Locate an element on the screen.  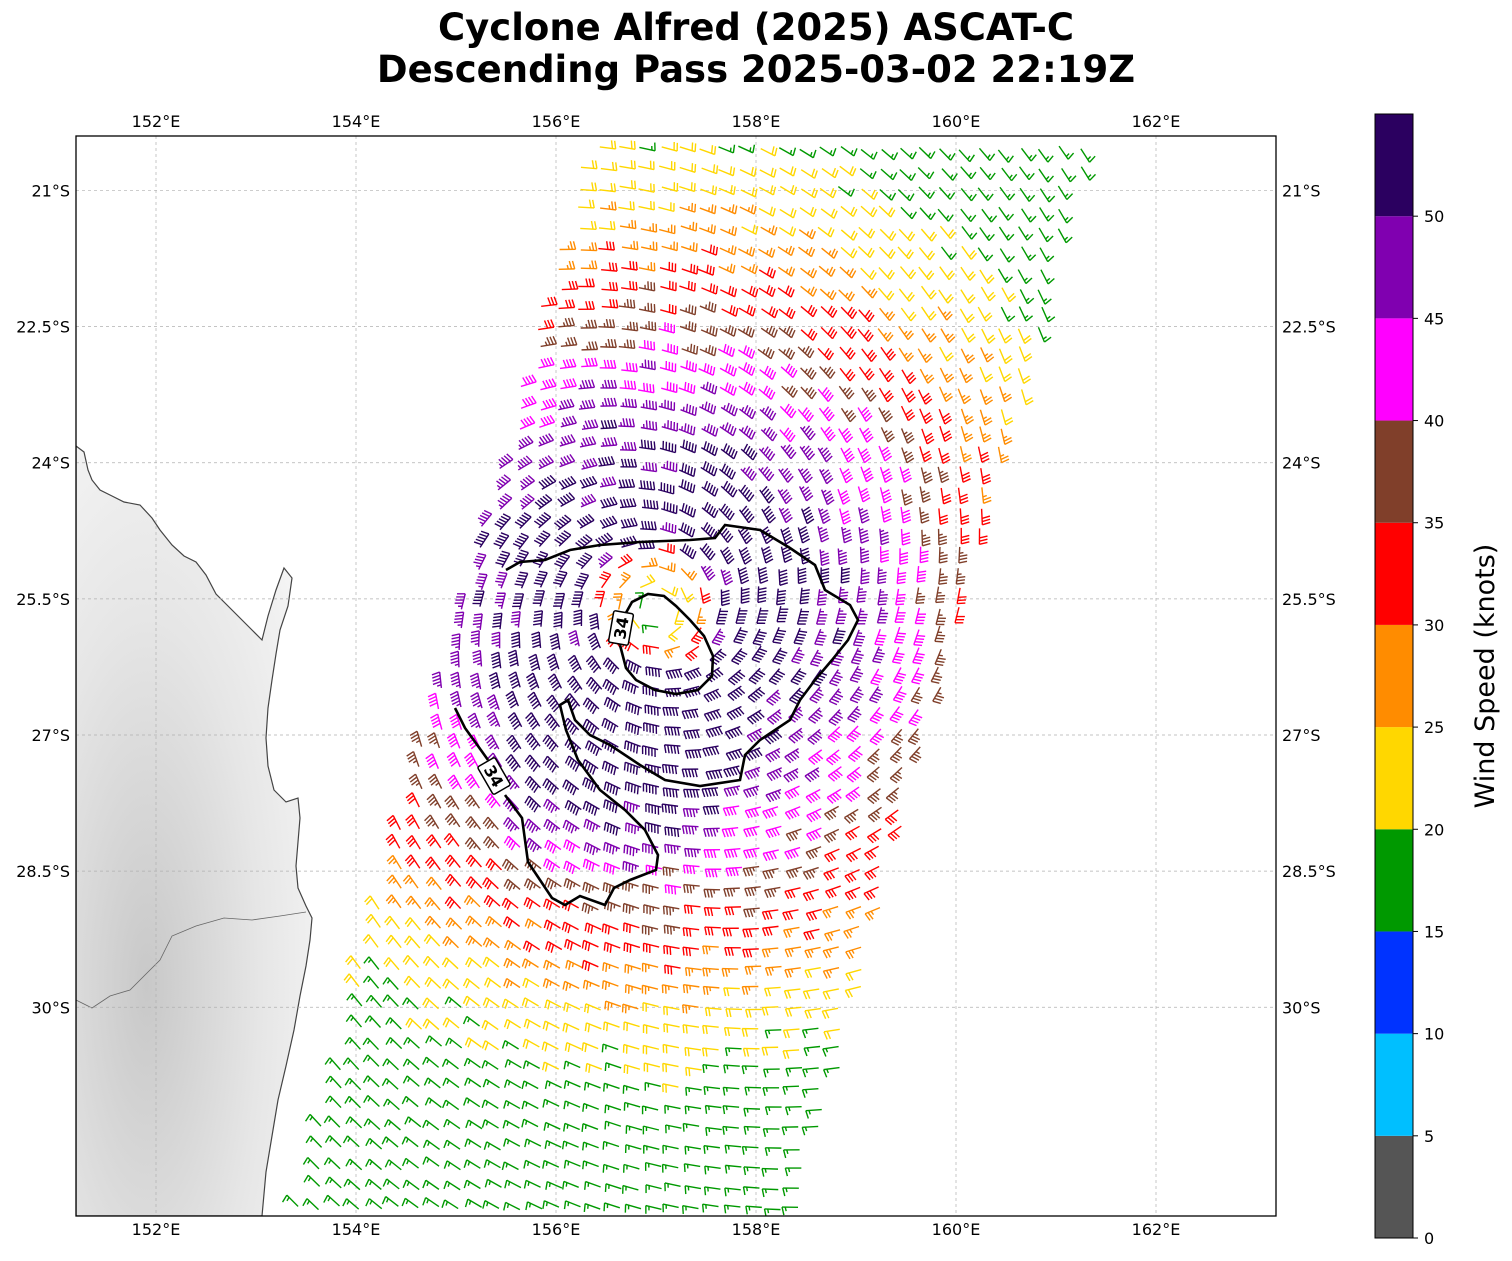
lon-tick-label-bottom: 156°E is located at coordinates (556, 1229).